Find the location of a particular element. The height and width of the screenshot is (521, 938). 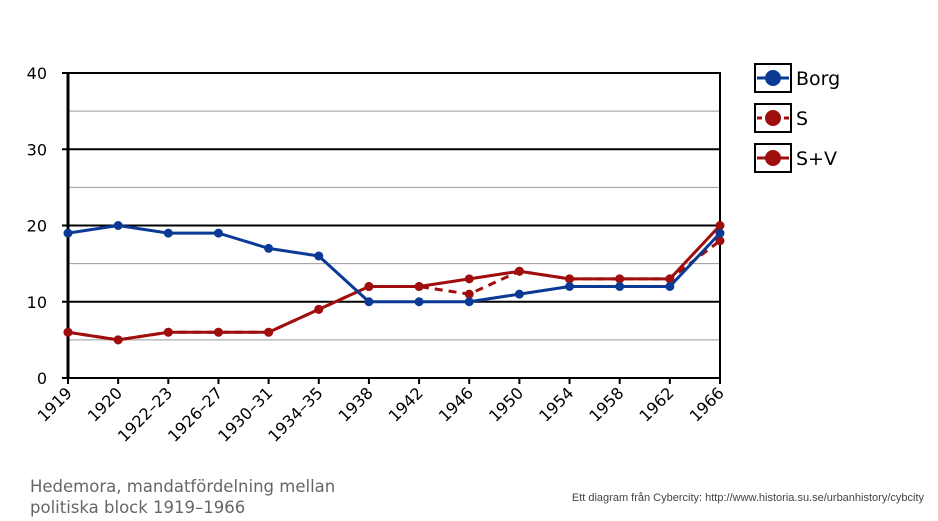

y-tick-label: 30 is located at coordinates (37, 149).